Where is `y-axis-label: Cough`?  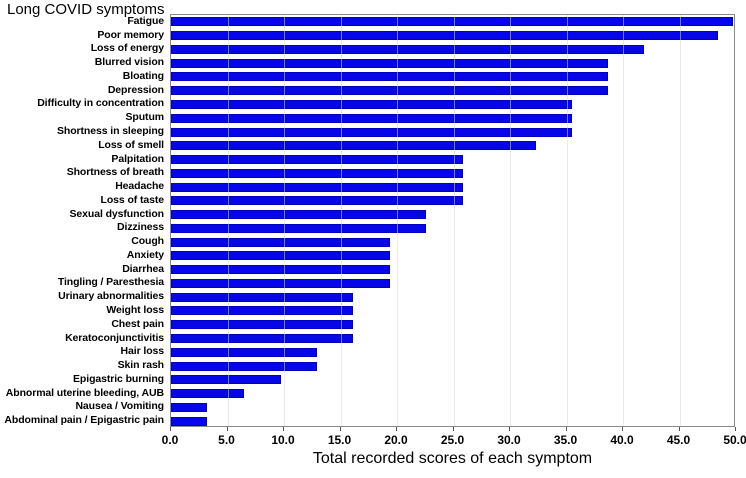
y-axis-label: Cough is located at coordinates (147, 241).